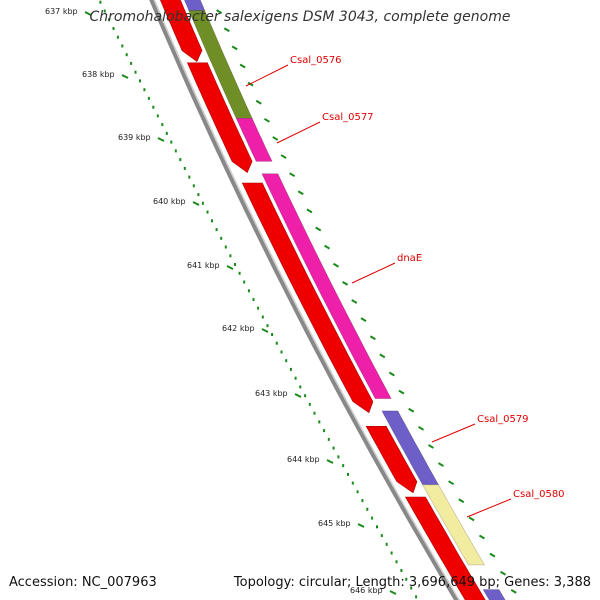 Image resolution: width=600 pixels, height=600 pixels. I want to click on tick-label: 645 kbp, so click(334, 523).